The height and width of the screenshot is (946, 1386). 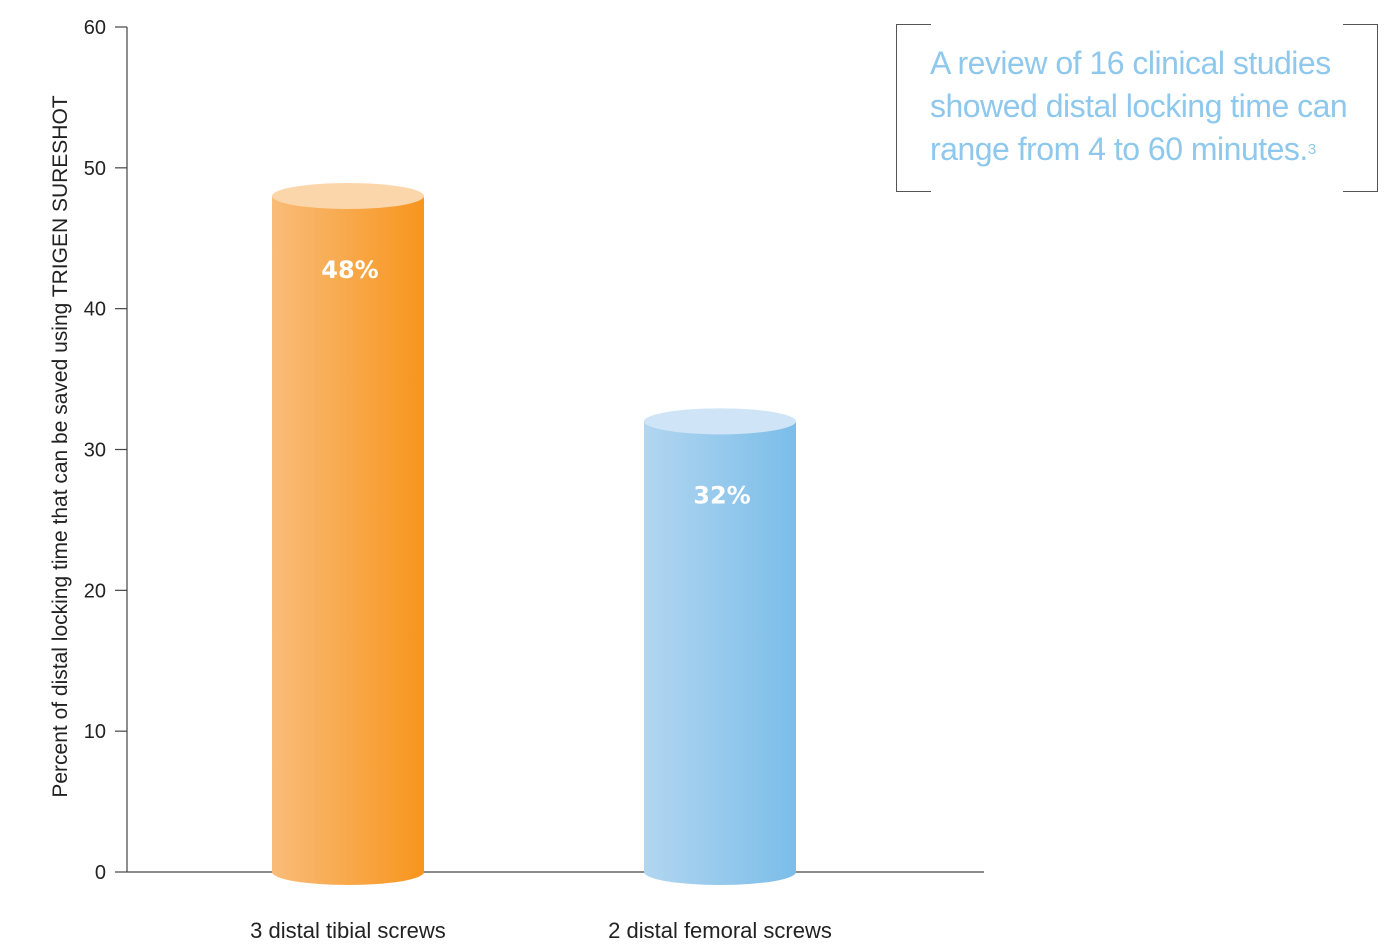 What do you see at coordinates (348, 930) in the screenshot?
I see `x-category-label: 3 distal tibial screws` at bounding box center [348, 930].